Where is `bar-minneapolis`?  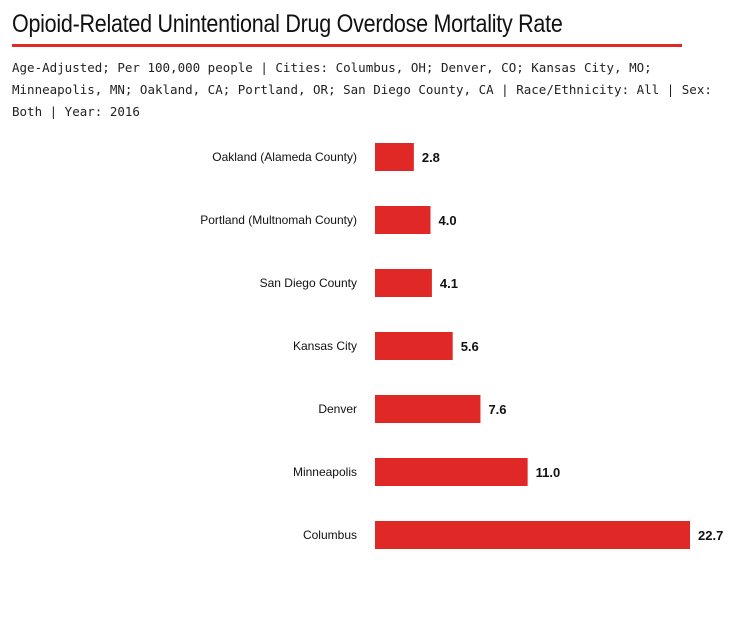
bar-minneapolis is located at coordinates (451, 472).